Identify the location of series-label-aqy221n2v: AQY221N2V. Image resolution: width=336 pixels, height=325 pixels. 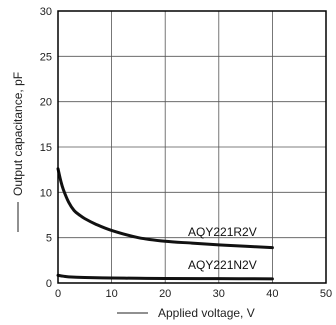
(222, 265).